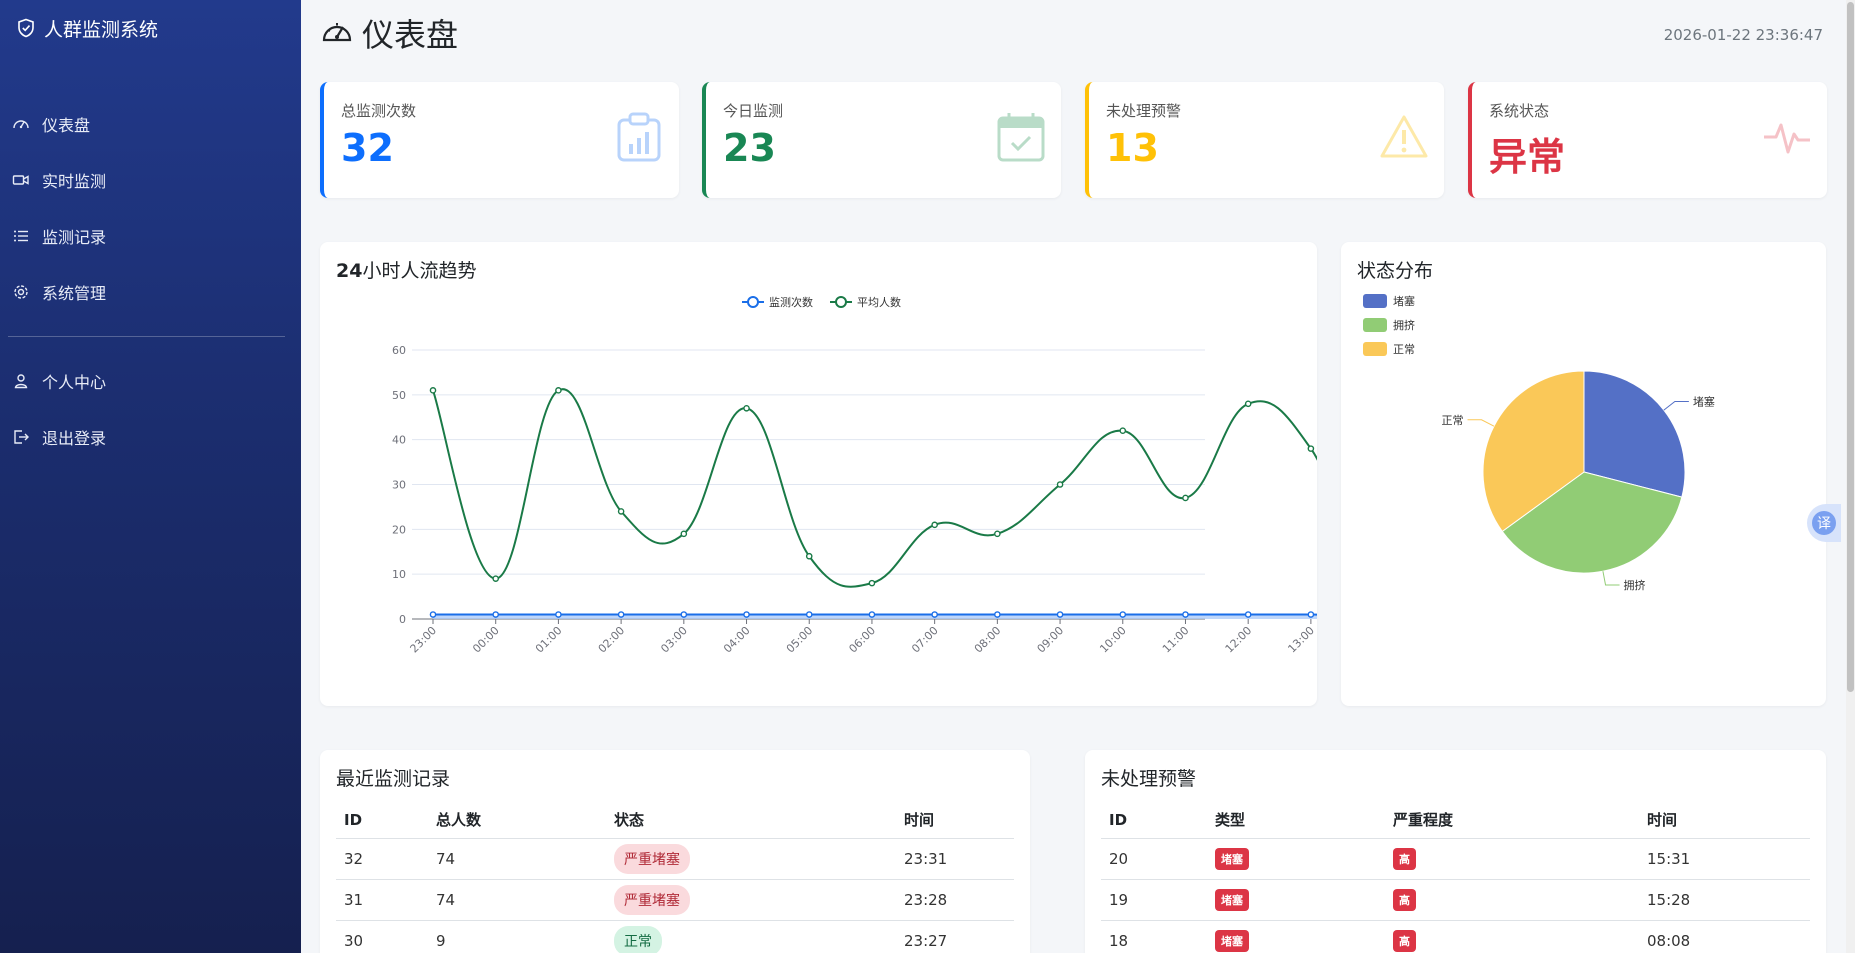 This screenshot has height=953, width=1855. I want to click on series-monitor-count, so click(873, 615).